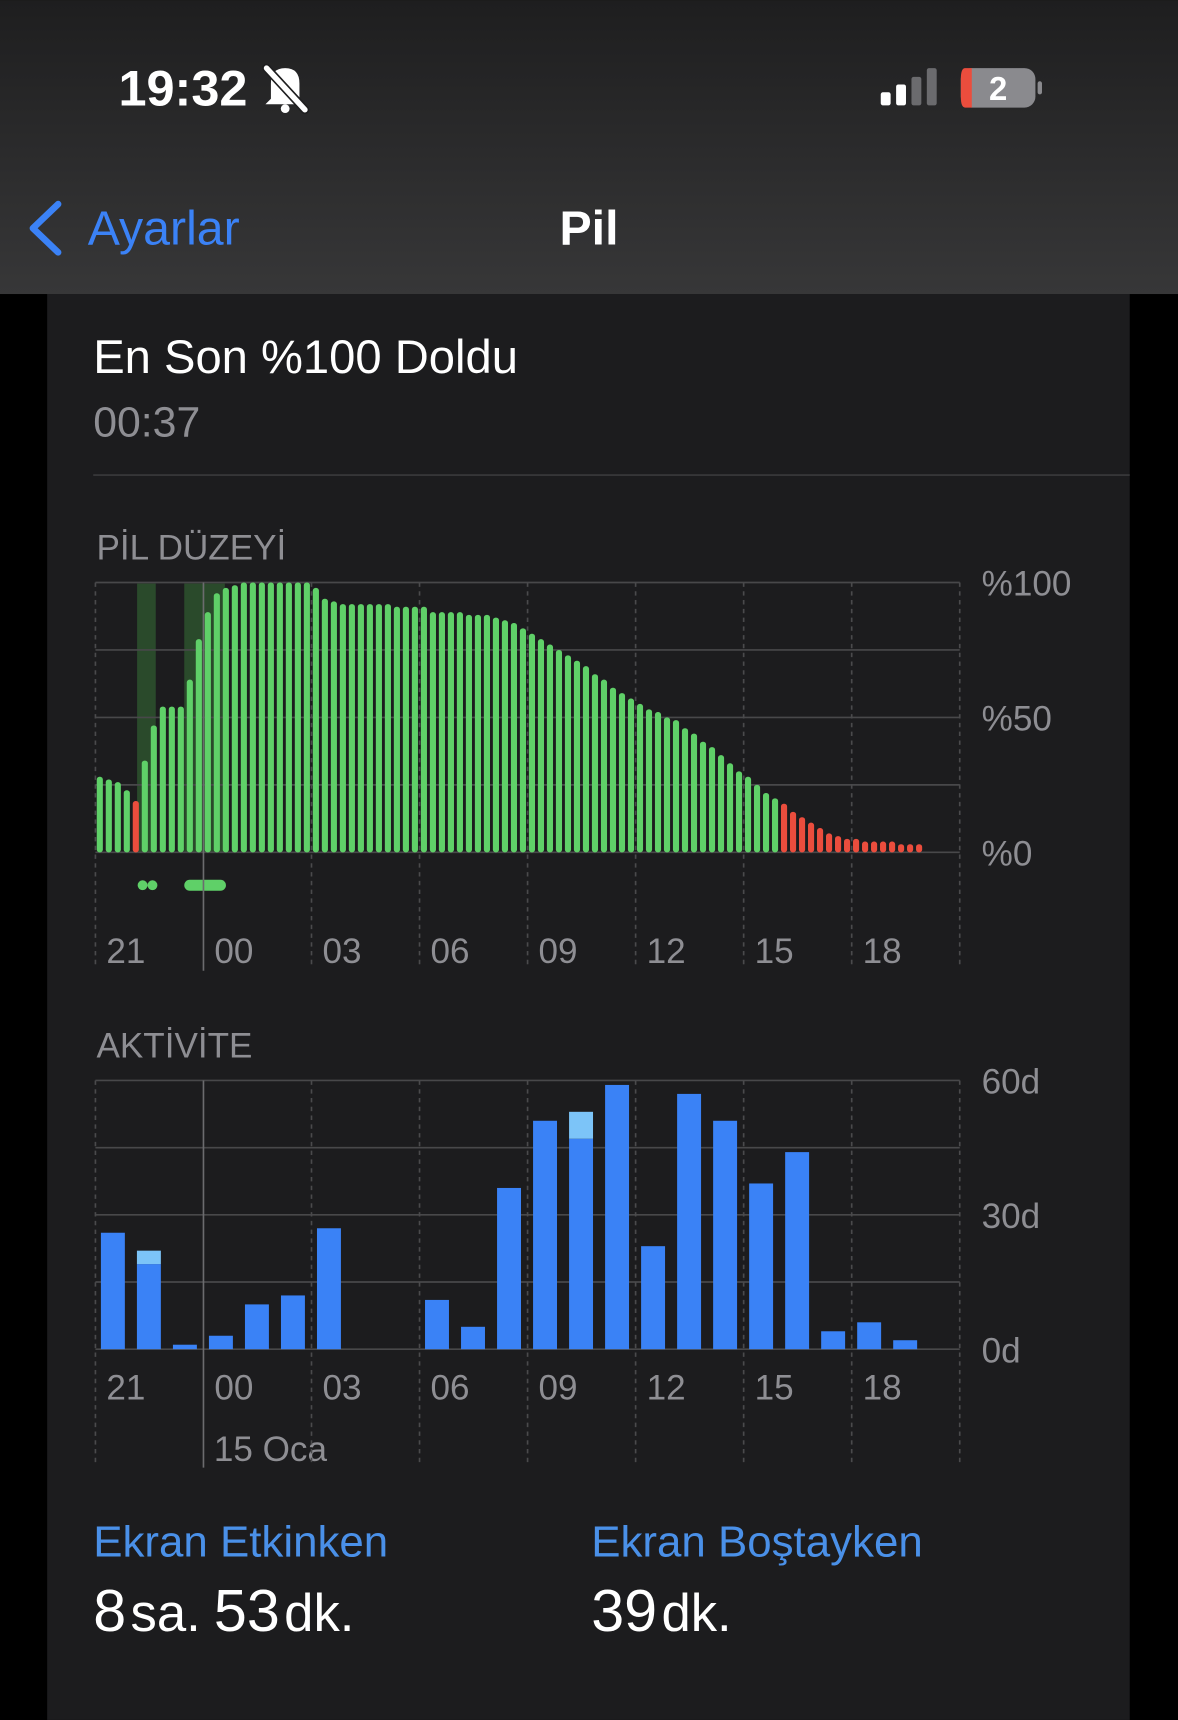 The height and width of the screenshot is (1720, 1178). I want to click on x-tick-label: 21, so click(125, 1388).